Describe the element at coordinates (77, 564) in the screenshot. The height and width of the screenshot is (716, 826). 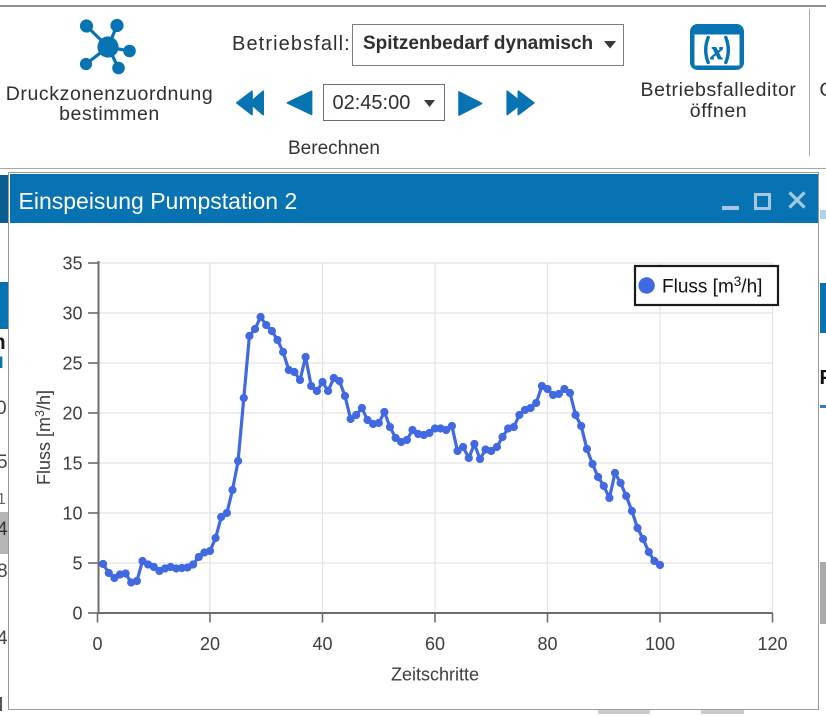
I see `svg-text: 5` at that location.